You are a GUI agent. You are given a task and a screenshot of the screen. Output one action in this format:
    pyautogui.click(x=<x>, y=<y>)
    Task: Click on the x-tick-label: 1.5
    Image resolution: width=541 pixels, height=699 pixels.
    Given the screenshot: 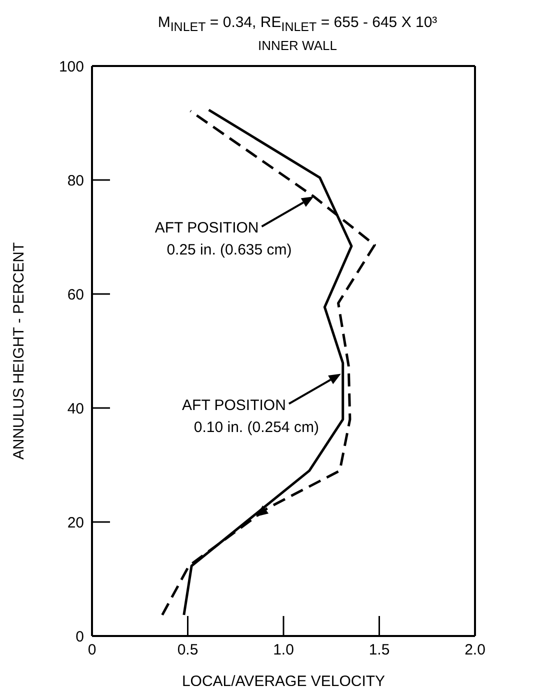 What is the action you would take?
    pyautogui.click(x=379, y=650)
    